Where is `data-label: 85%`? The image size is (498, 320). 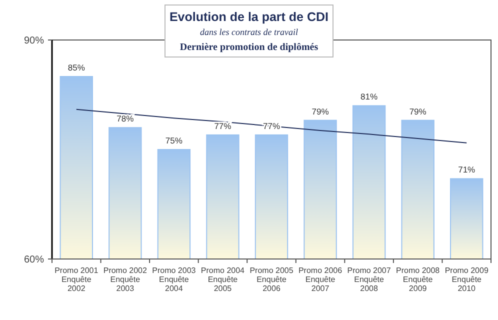 data-label: 85% is located at coordinates (77, 67).